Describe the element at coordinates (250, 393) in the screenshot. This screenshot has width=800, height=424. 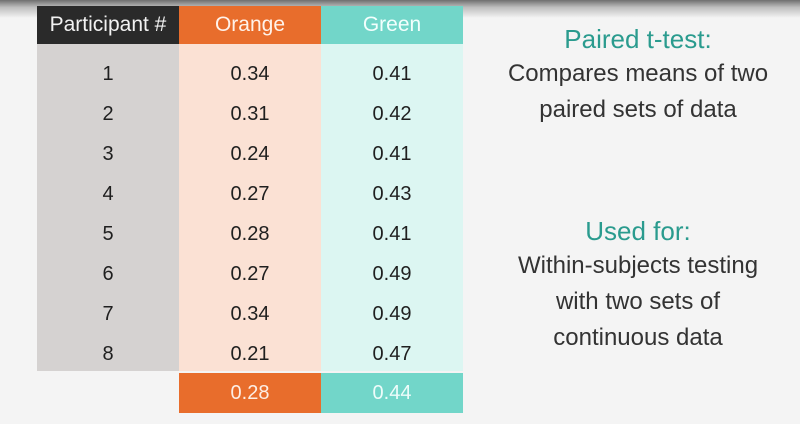
I see `orange-mean: 0.28` at that location.